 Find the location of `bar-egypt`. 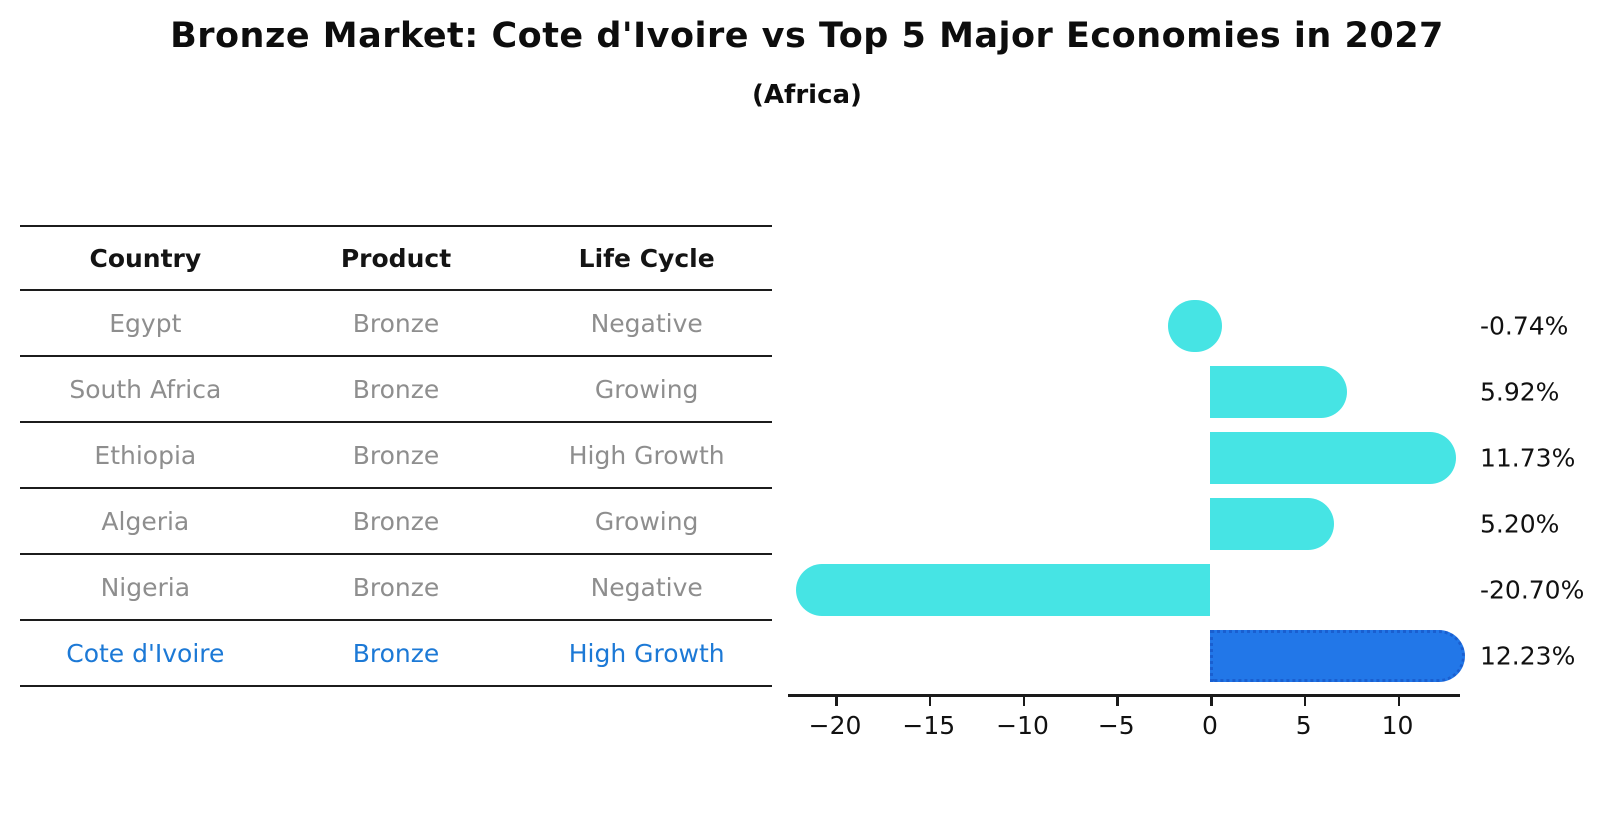

bar-egypt is located at coordinates (1195, 326).